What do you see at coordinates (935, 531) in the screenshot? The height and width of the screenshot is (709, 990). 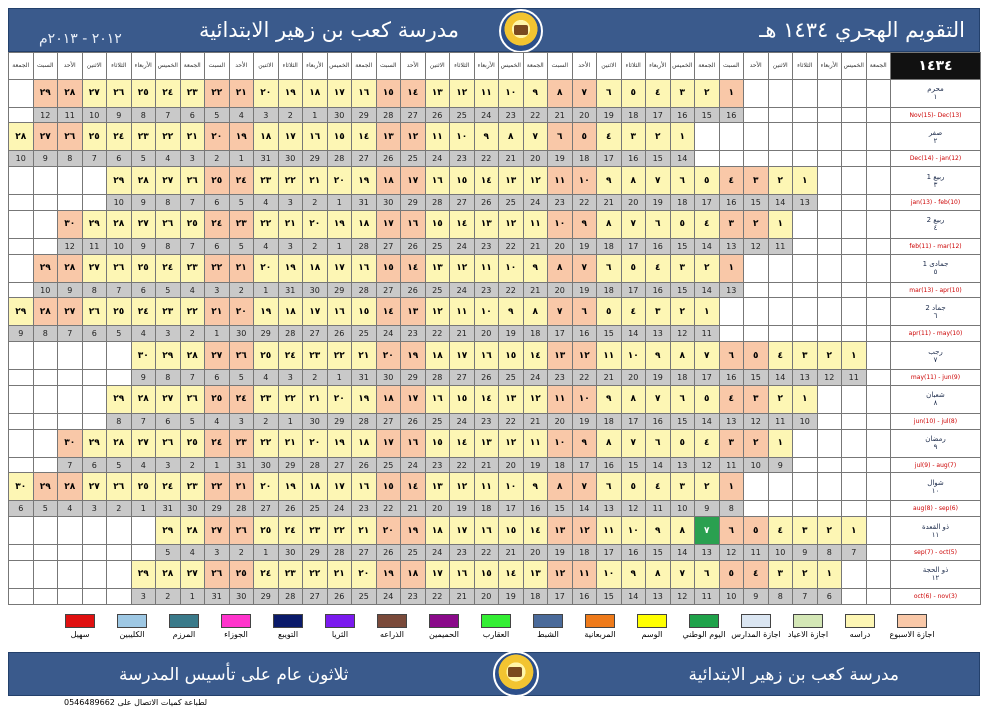 I see `month-name: ذو القعدة ١١` at bounding box center [935, 531].